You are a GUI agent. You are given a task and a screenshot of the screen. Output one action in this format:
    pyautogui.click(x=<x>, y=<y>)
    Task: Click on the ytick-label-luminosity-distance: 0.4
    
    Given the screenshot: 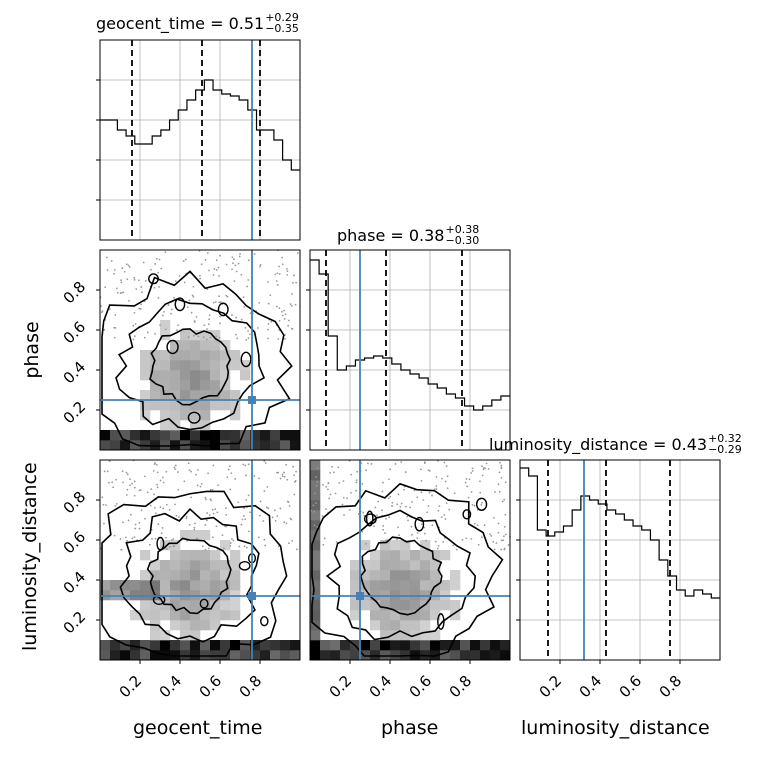 What is the action you would take?
    pyautogui.click(x=75, y=583)
    